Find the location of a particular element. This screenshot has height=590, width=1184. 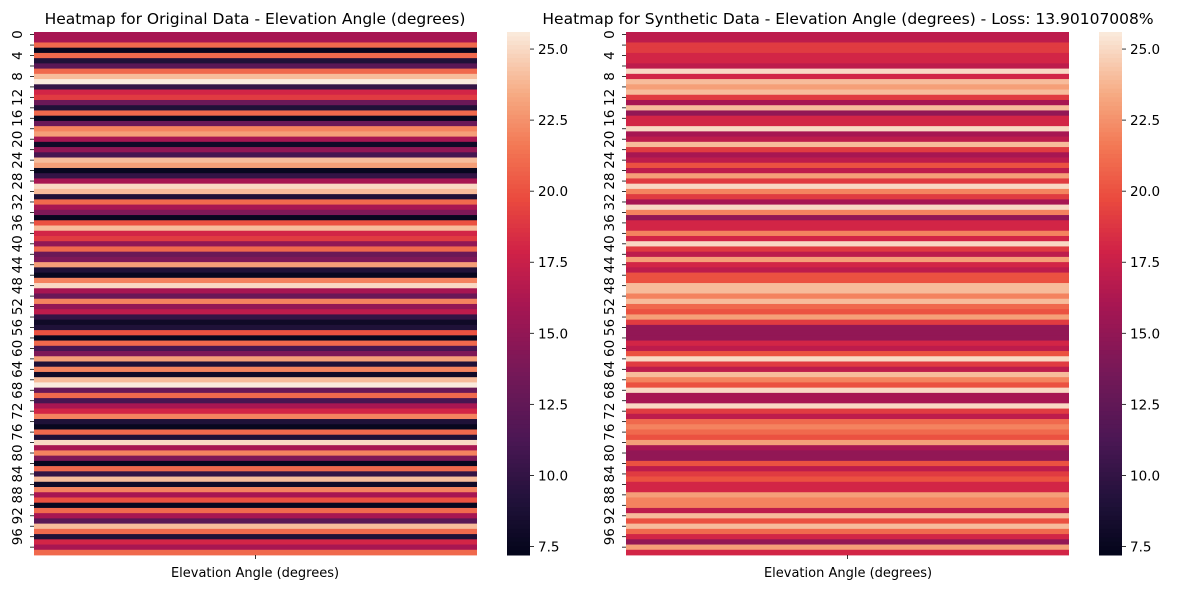

row-tick-label: 76 is located at coordinates (610, 432).